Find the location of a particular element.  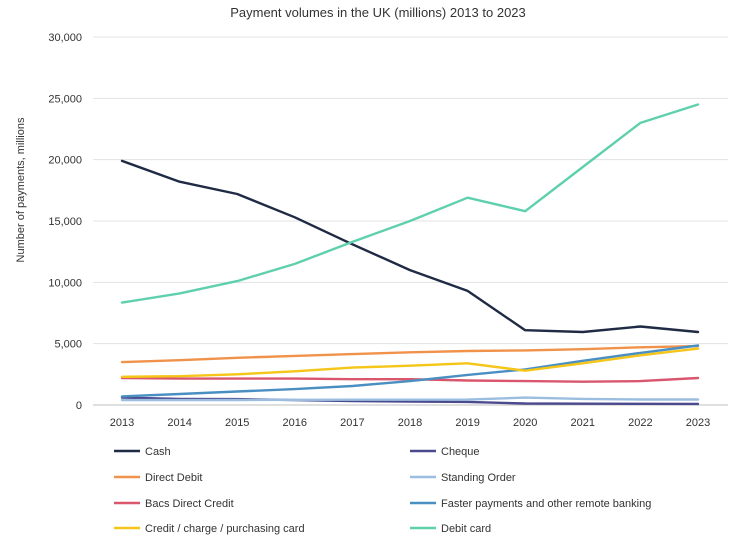

y-tick-label: 10,000 is located at coordinates (65, 283).